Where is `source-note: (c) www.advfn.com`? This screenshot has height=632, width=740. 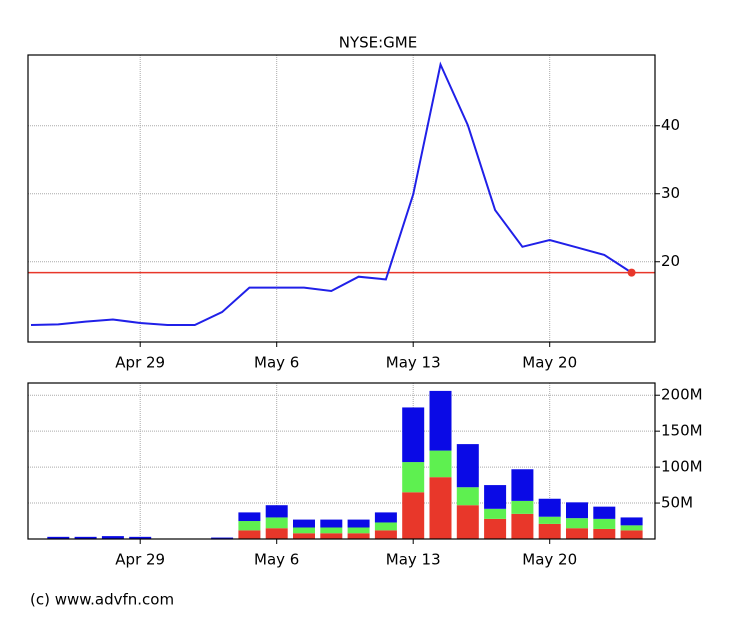 source-note: (c) www.advfn.com is located at coordinates (102, 600).